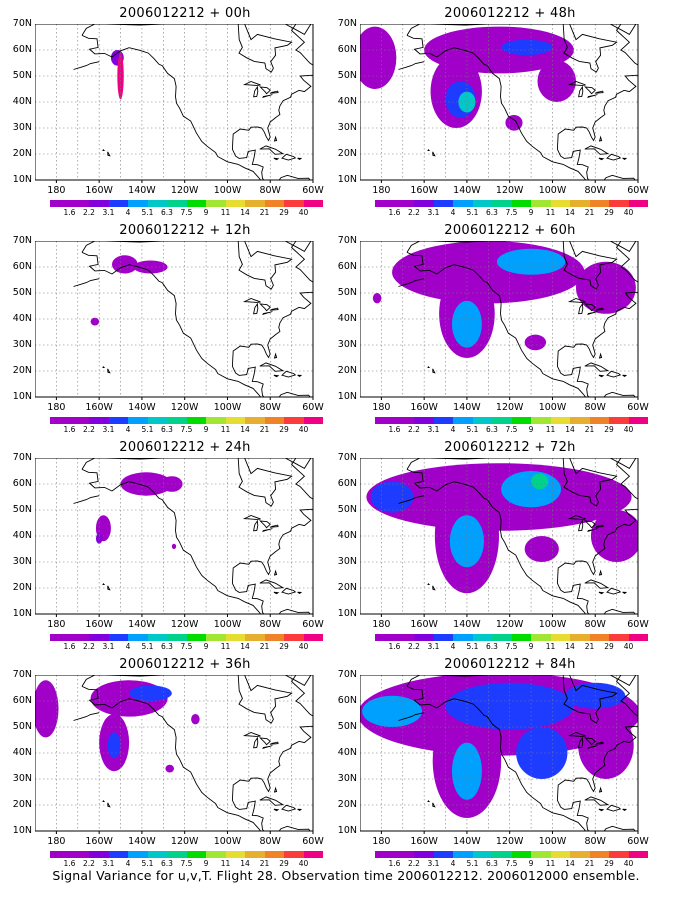 Image resolution: width=692 pixels, height=900 pixels. Describe the element at coordinates (499, 320) in the screenshot. I see `variance-map` at that location.